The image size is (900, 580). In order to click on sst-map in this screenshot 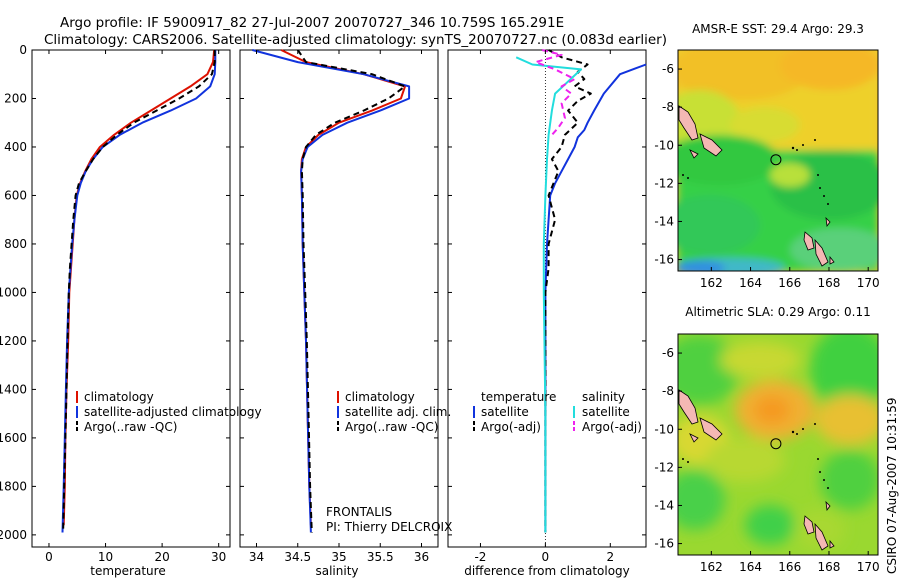, I will do `click(778, 160)`.